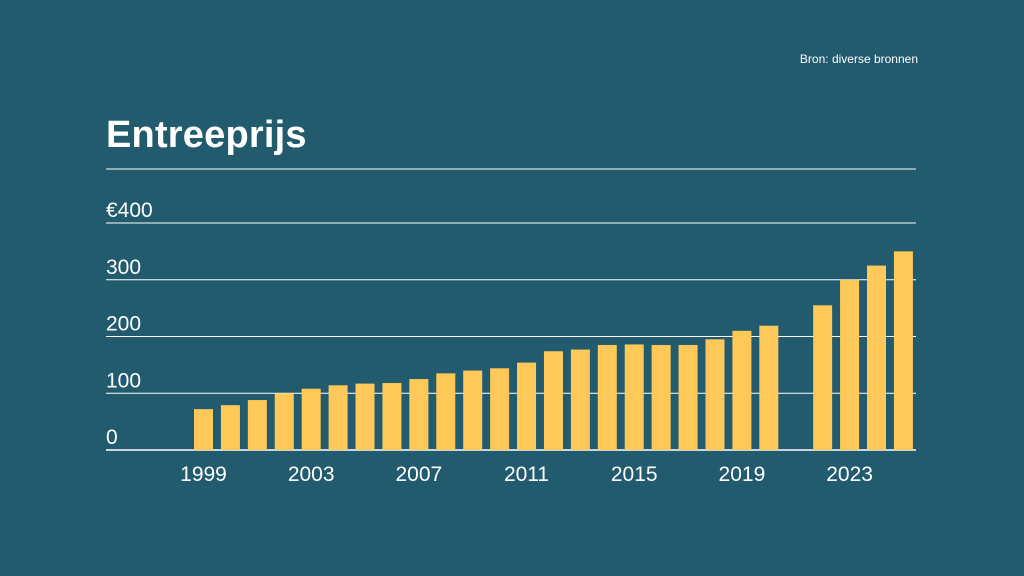  I want to click on y-tick-label: 100, so click(123, 380).